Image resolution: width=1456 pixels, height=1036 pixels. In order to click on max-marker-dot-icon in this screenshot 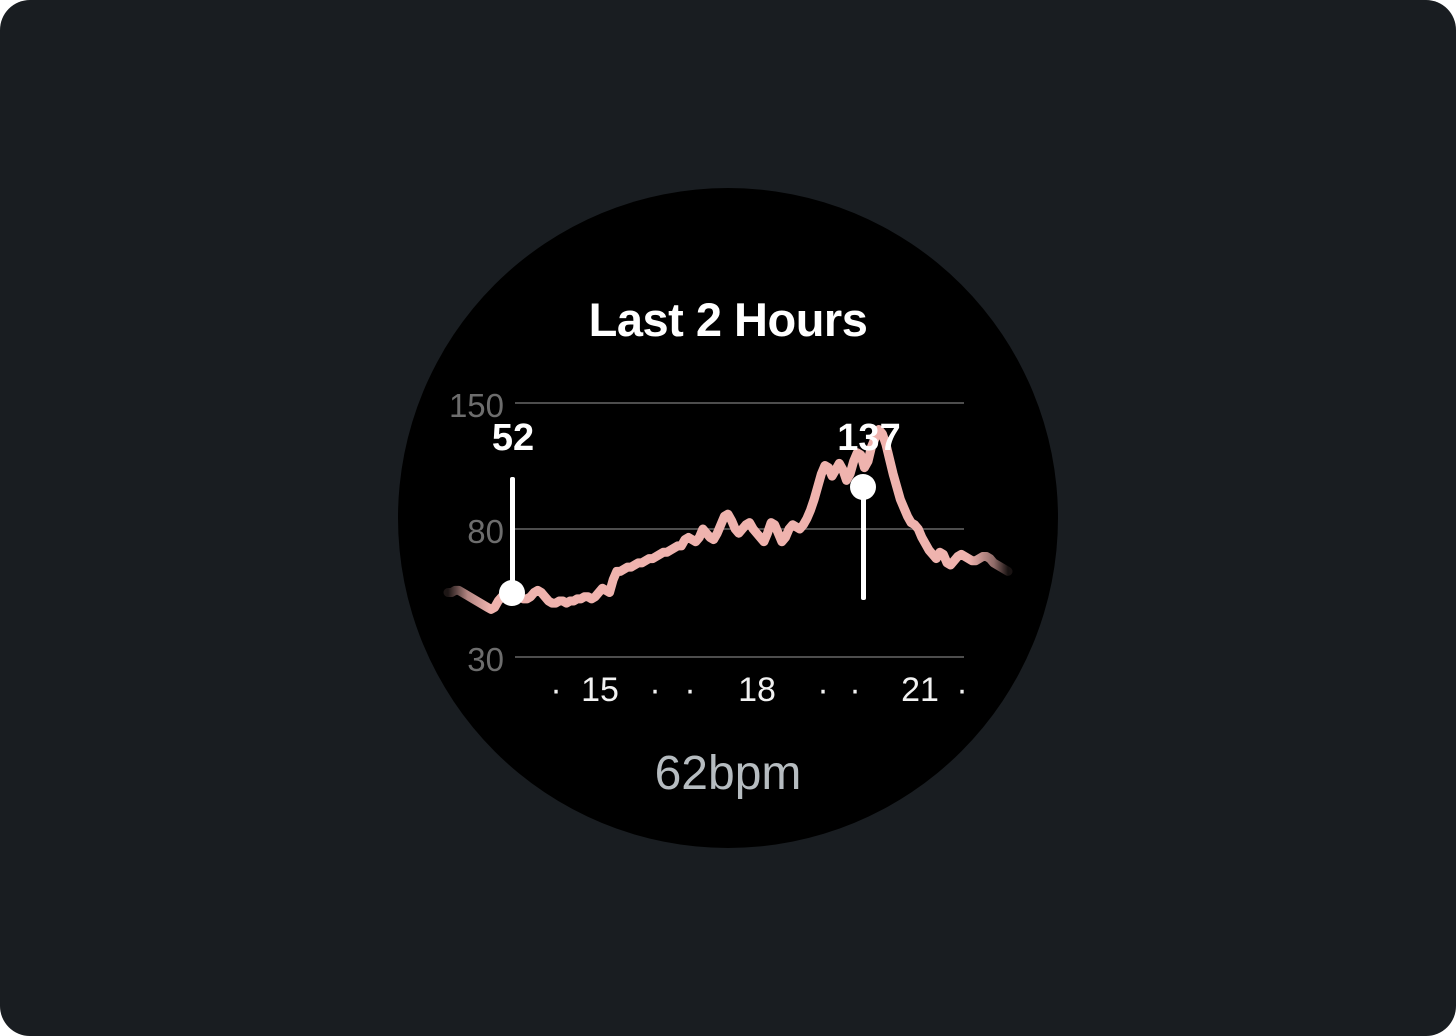, I will do `click(863, 487)`.